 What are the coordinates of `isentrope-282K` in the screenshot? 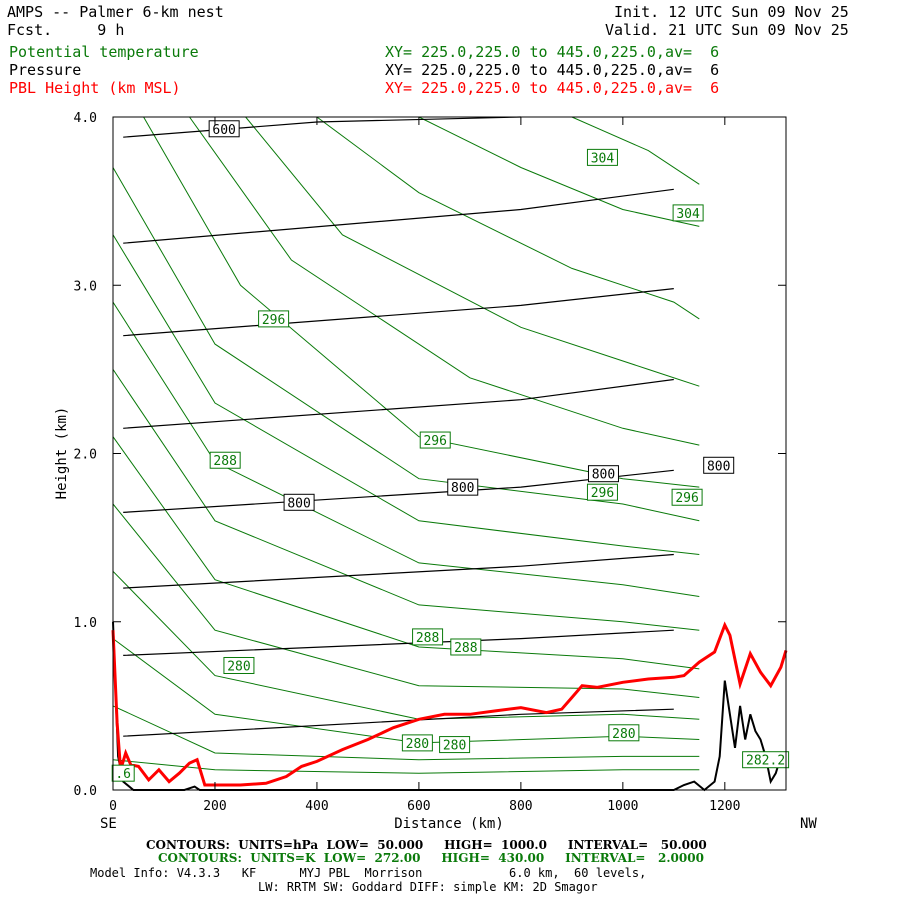 It's located at (406, 645).